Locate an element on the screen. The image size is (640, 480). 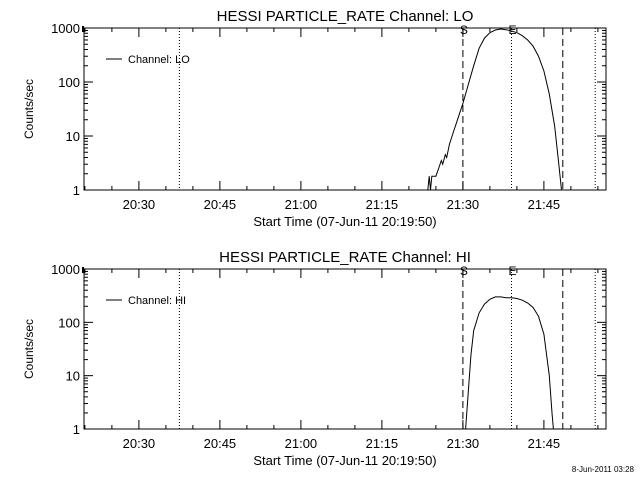
legend-label: Channel: LO is located at coordinates (159, 60).